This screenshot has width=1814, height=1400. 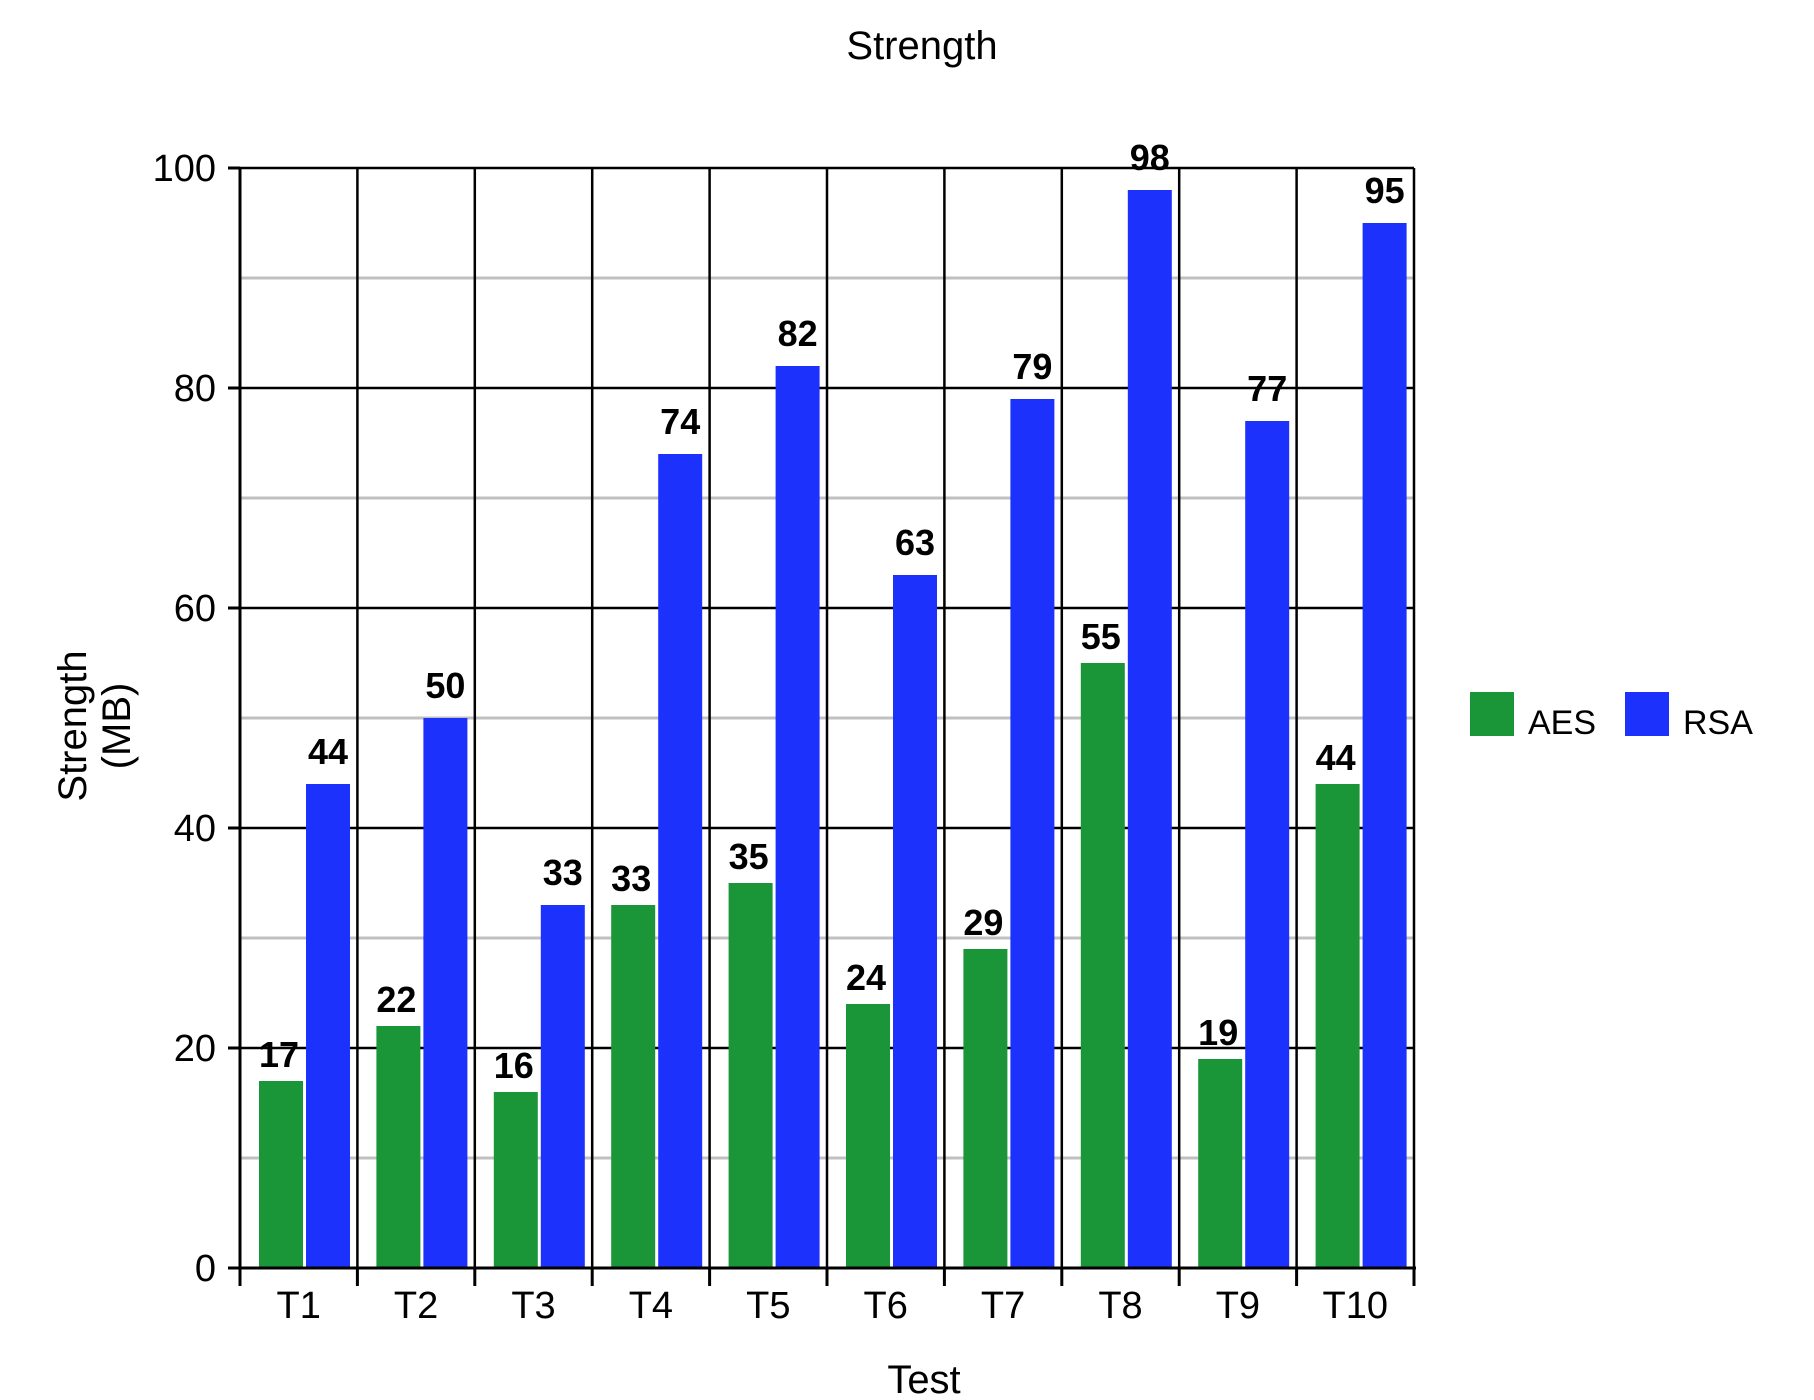 What do you see at coordinates (866, 977) in the screenshot?
I see `data-label-aes: 24` at bounding box center [866, 977].